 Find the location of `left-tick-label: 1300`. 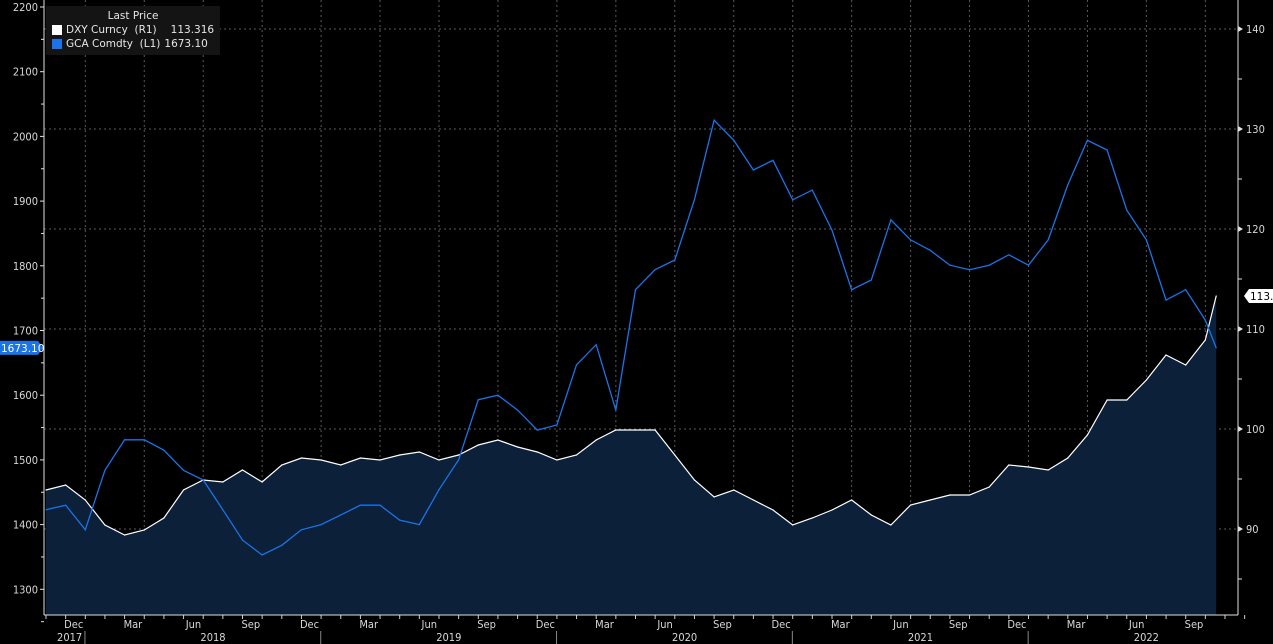

left-tick-label: 1300 is located at coordinates (25, 589).